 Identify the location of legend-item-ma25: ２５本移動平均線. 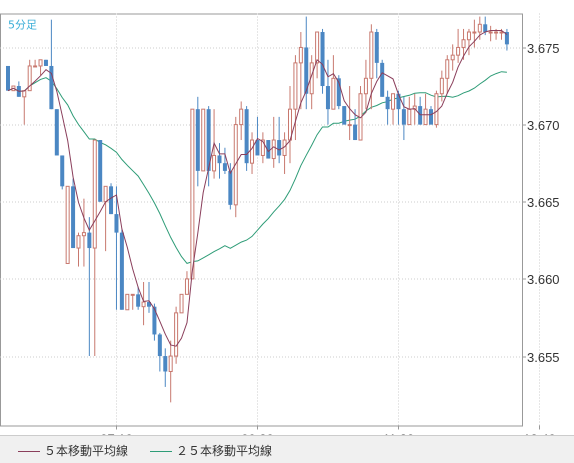
(211, 450).